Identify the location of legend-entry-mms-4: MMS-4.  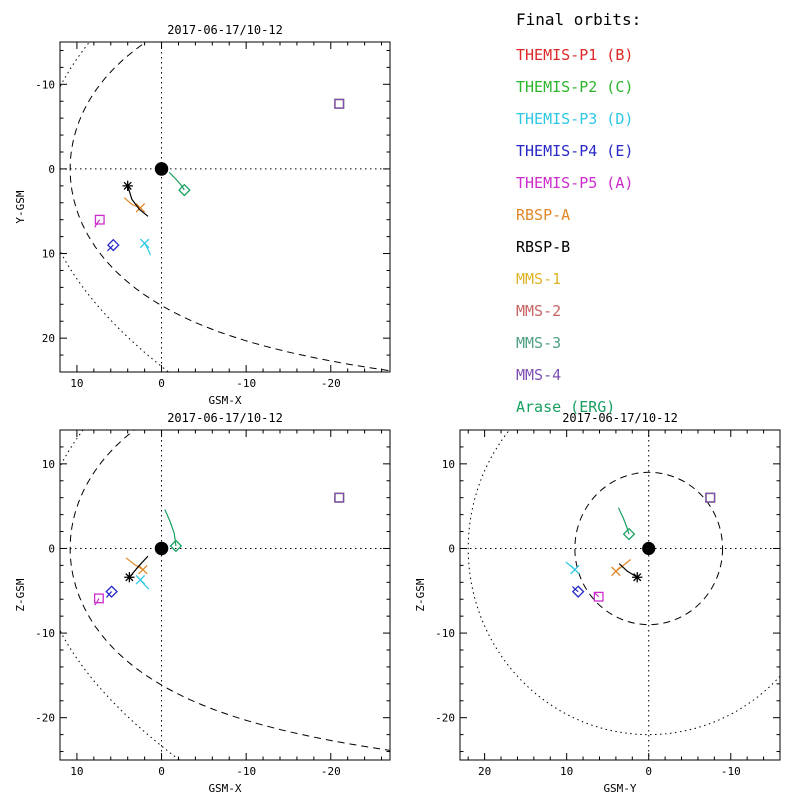
(539, 375).